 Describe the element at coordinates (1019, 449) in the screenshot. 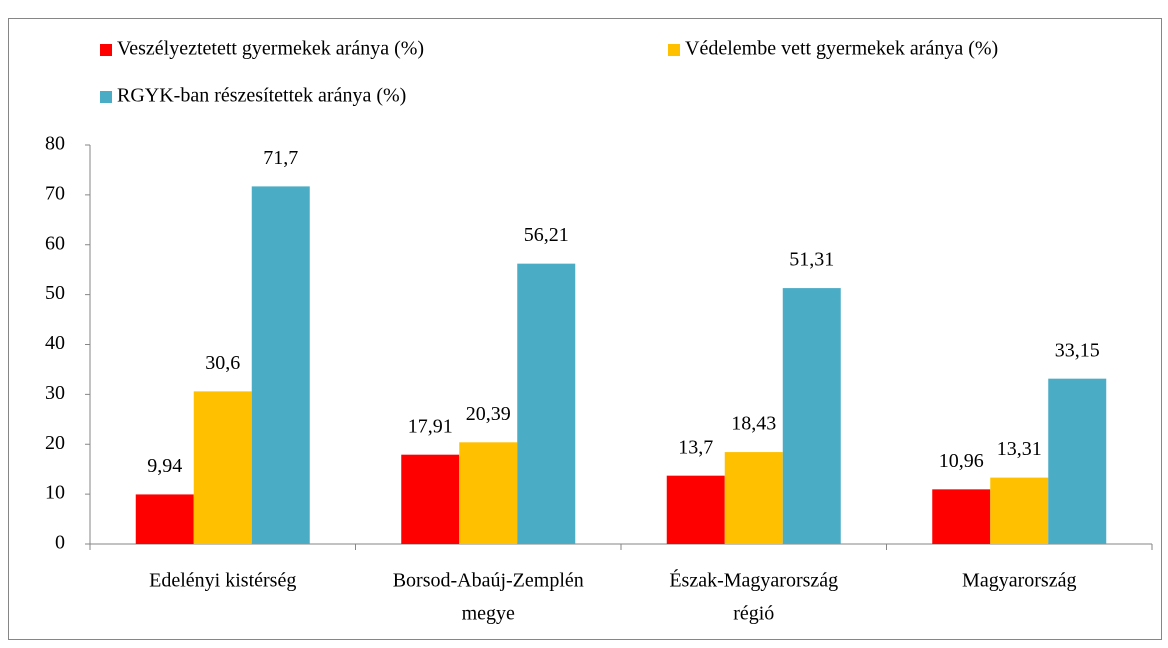

I see `data-label: 13,31` at that location.